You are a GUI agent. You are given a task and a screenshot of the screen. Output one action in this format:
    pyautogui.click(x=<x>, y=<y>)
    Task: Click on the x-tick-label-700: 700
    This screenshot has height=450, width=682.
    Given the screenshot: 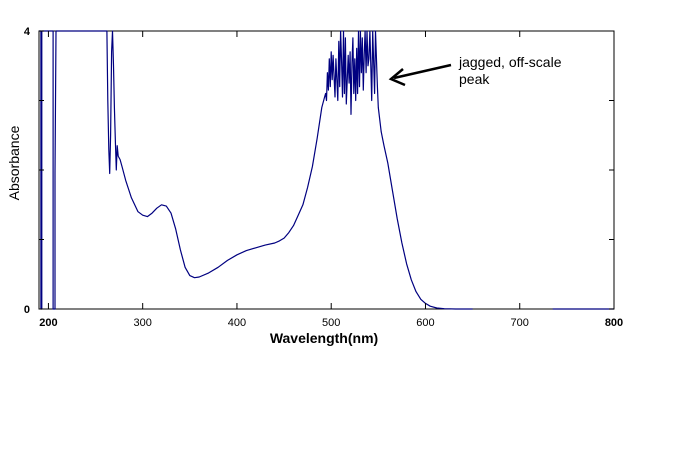 What is the action you would take?
    pyautogui.click(x=520, y=323)
    